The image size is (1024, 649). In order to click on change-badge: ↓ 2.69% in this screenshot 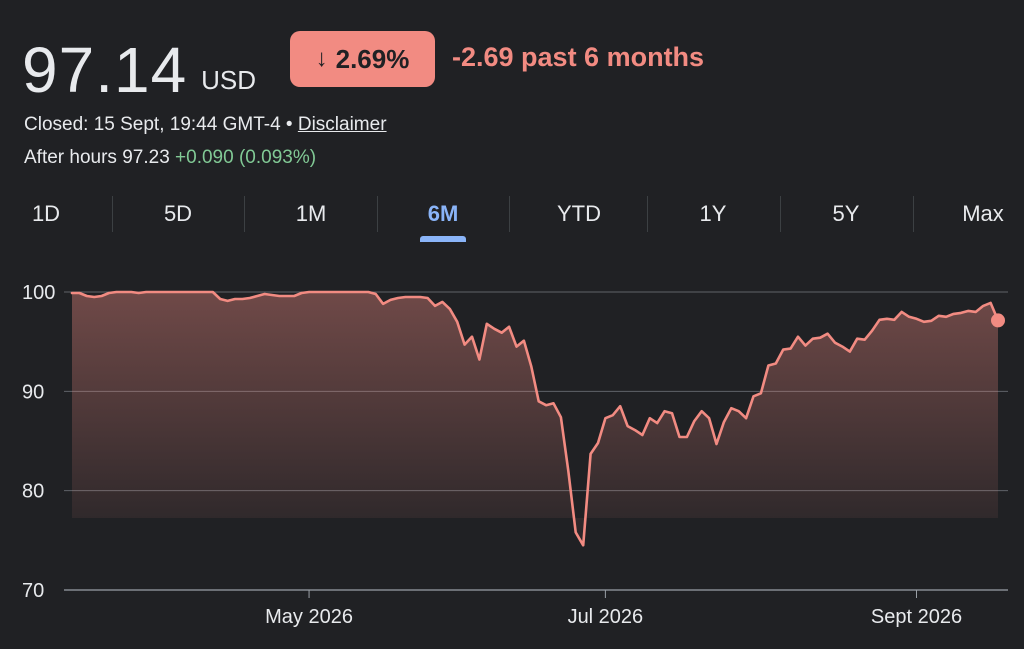, I will do `click(362, 59)`.